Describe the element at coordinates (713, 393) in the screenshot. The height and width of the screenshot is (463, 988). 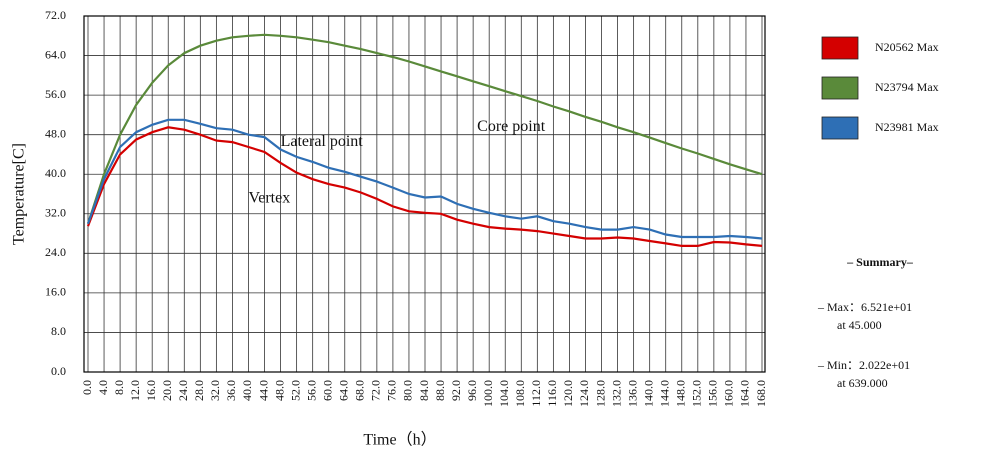
I see `x-tick-label: 156.0` at that location.